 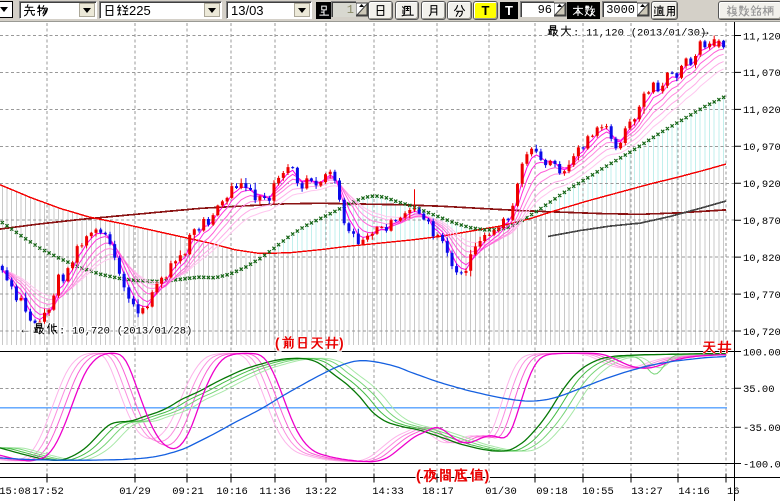 I want to click on svg-text: 13:27, so click(x=647, y=492).